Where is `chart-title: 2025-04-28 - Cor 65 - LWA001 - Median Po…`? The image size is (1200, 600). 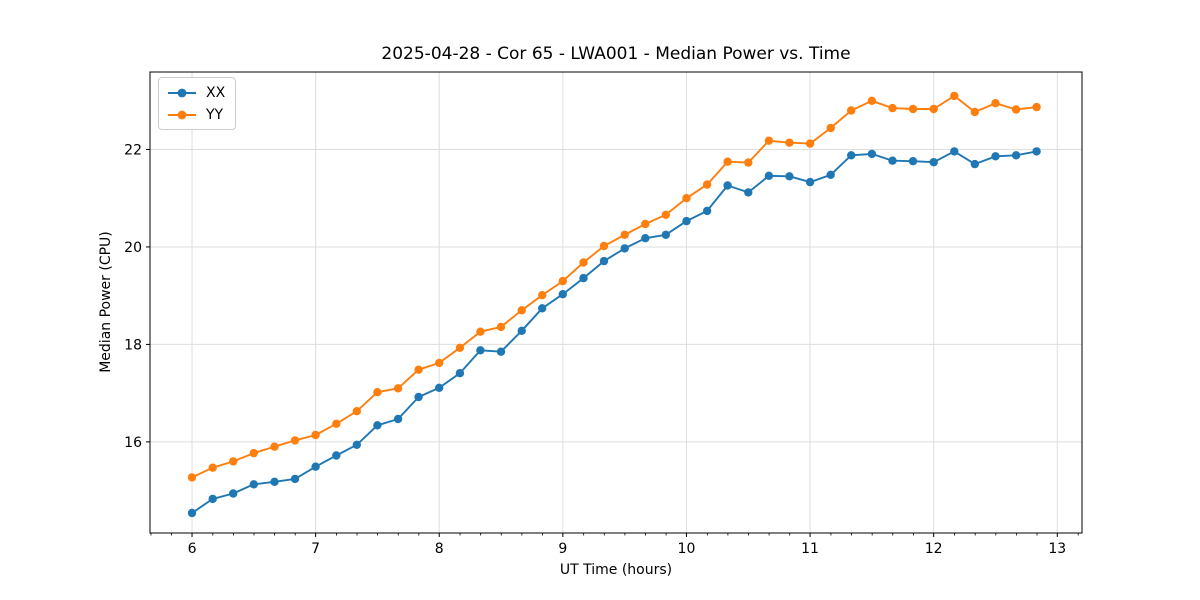
chart-title: 2025-04-28 - Cor 65 - LWA001 - Median Po… is located at coordinates (616, 54).